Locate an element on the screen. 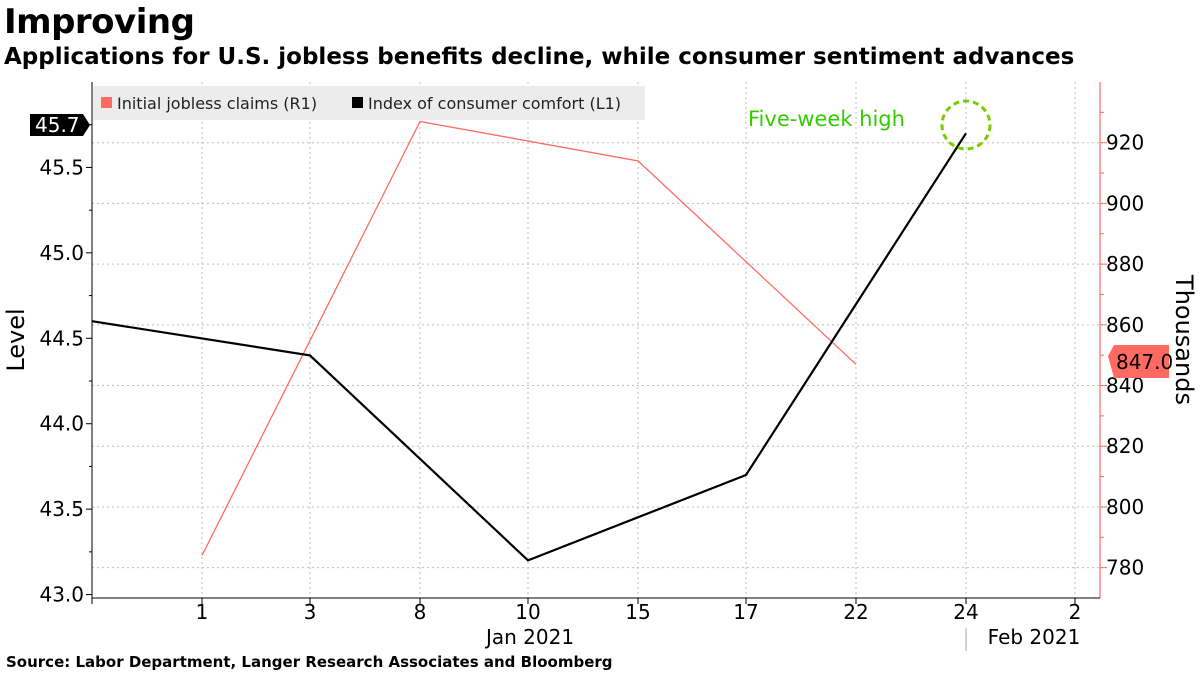  x-tick-3: 10 is located at coordinates (527, 612).